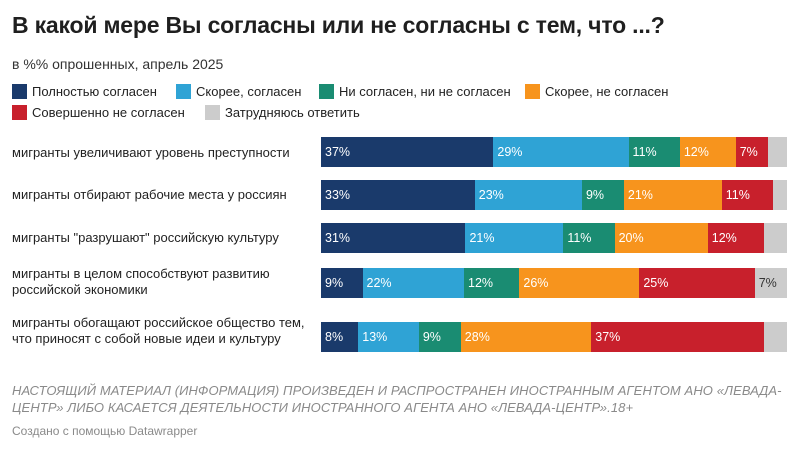 Image resolution: width=800 pixels, height=450 pixels. Describe the element at coordinates (379, 283) in the screenshot. I see `value-label: 22%` at that location.